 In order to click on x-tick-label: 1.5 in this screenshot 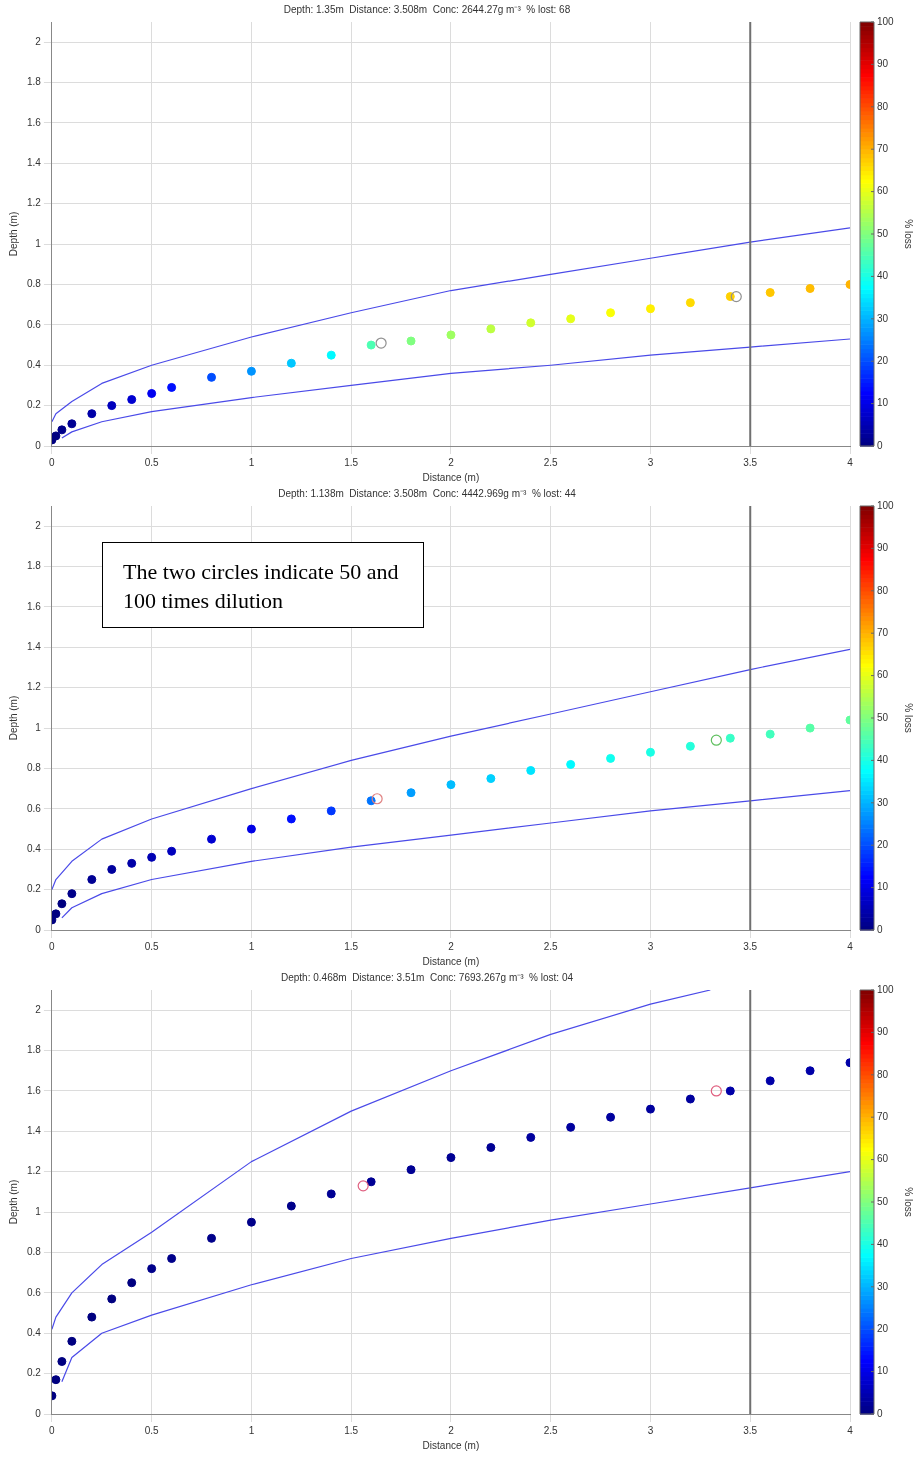, I will do `click(351, 946)`.